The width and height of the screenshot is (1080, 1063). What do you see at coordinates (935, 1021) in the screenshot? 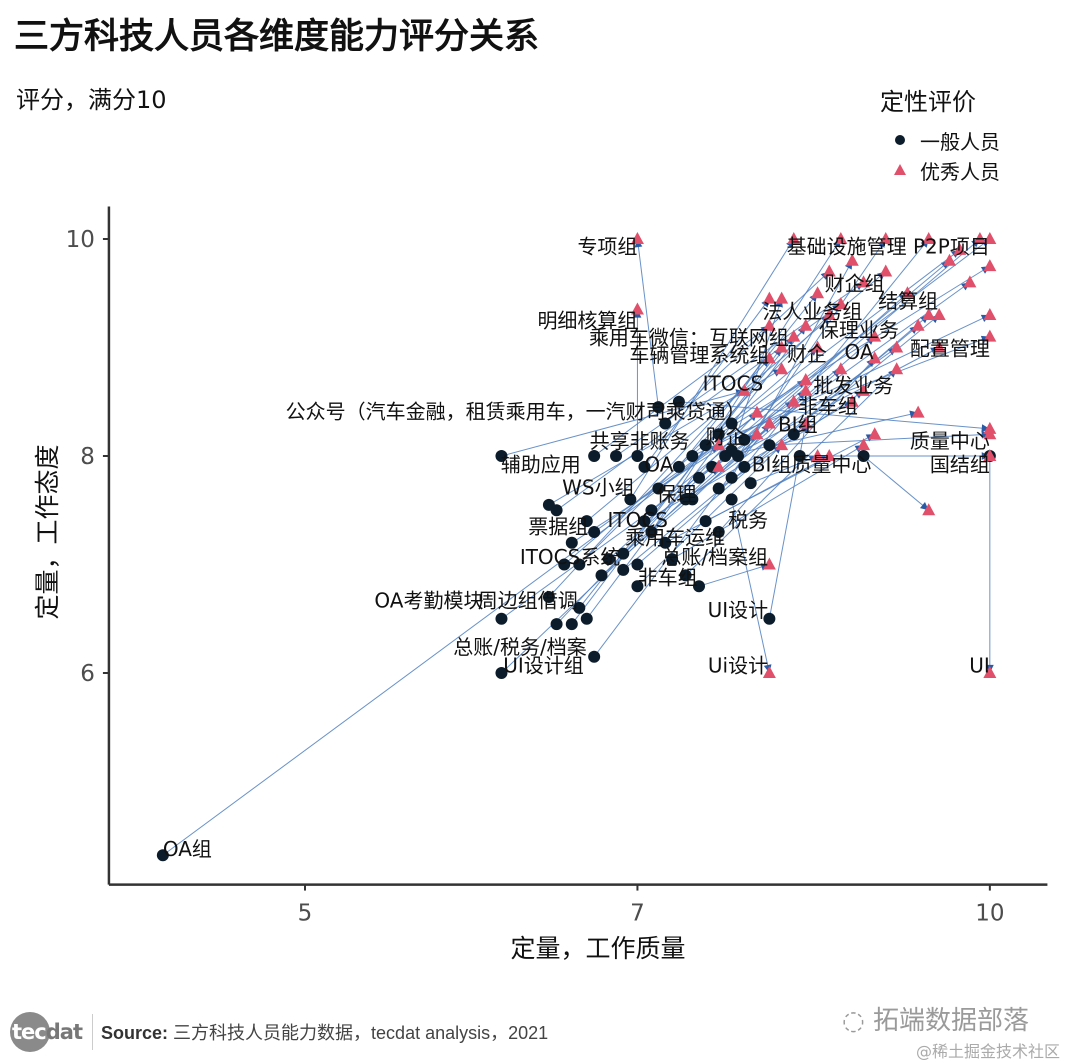
I see `watermark-main: ◌ 拓端数据部落` at bounding box center [935, 1021].